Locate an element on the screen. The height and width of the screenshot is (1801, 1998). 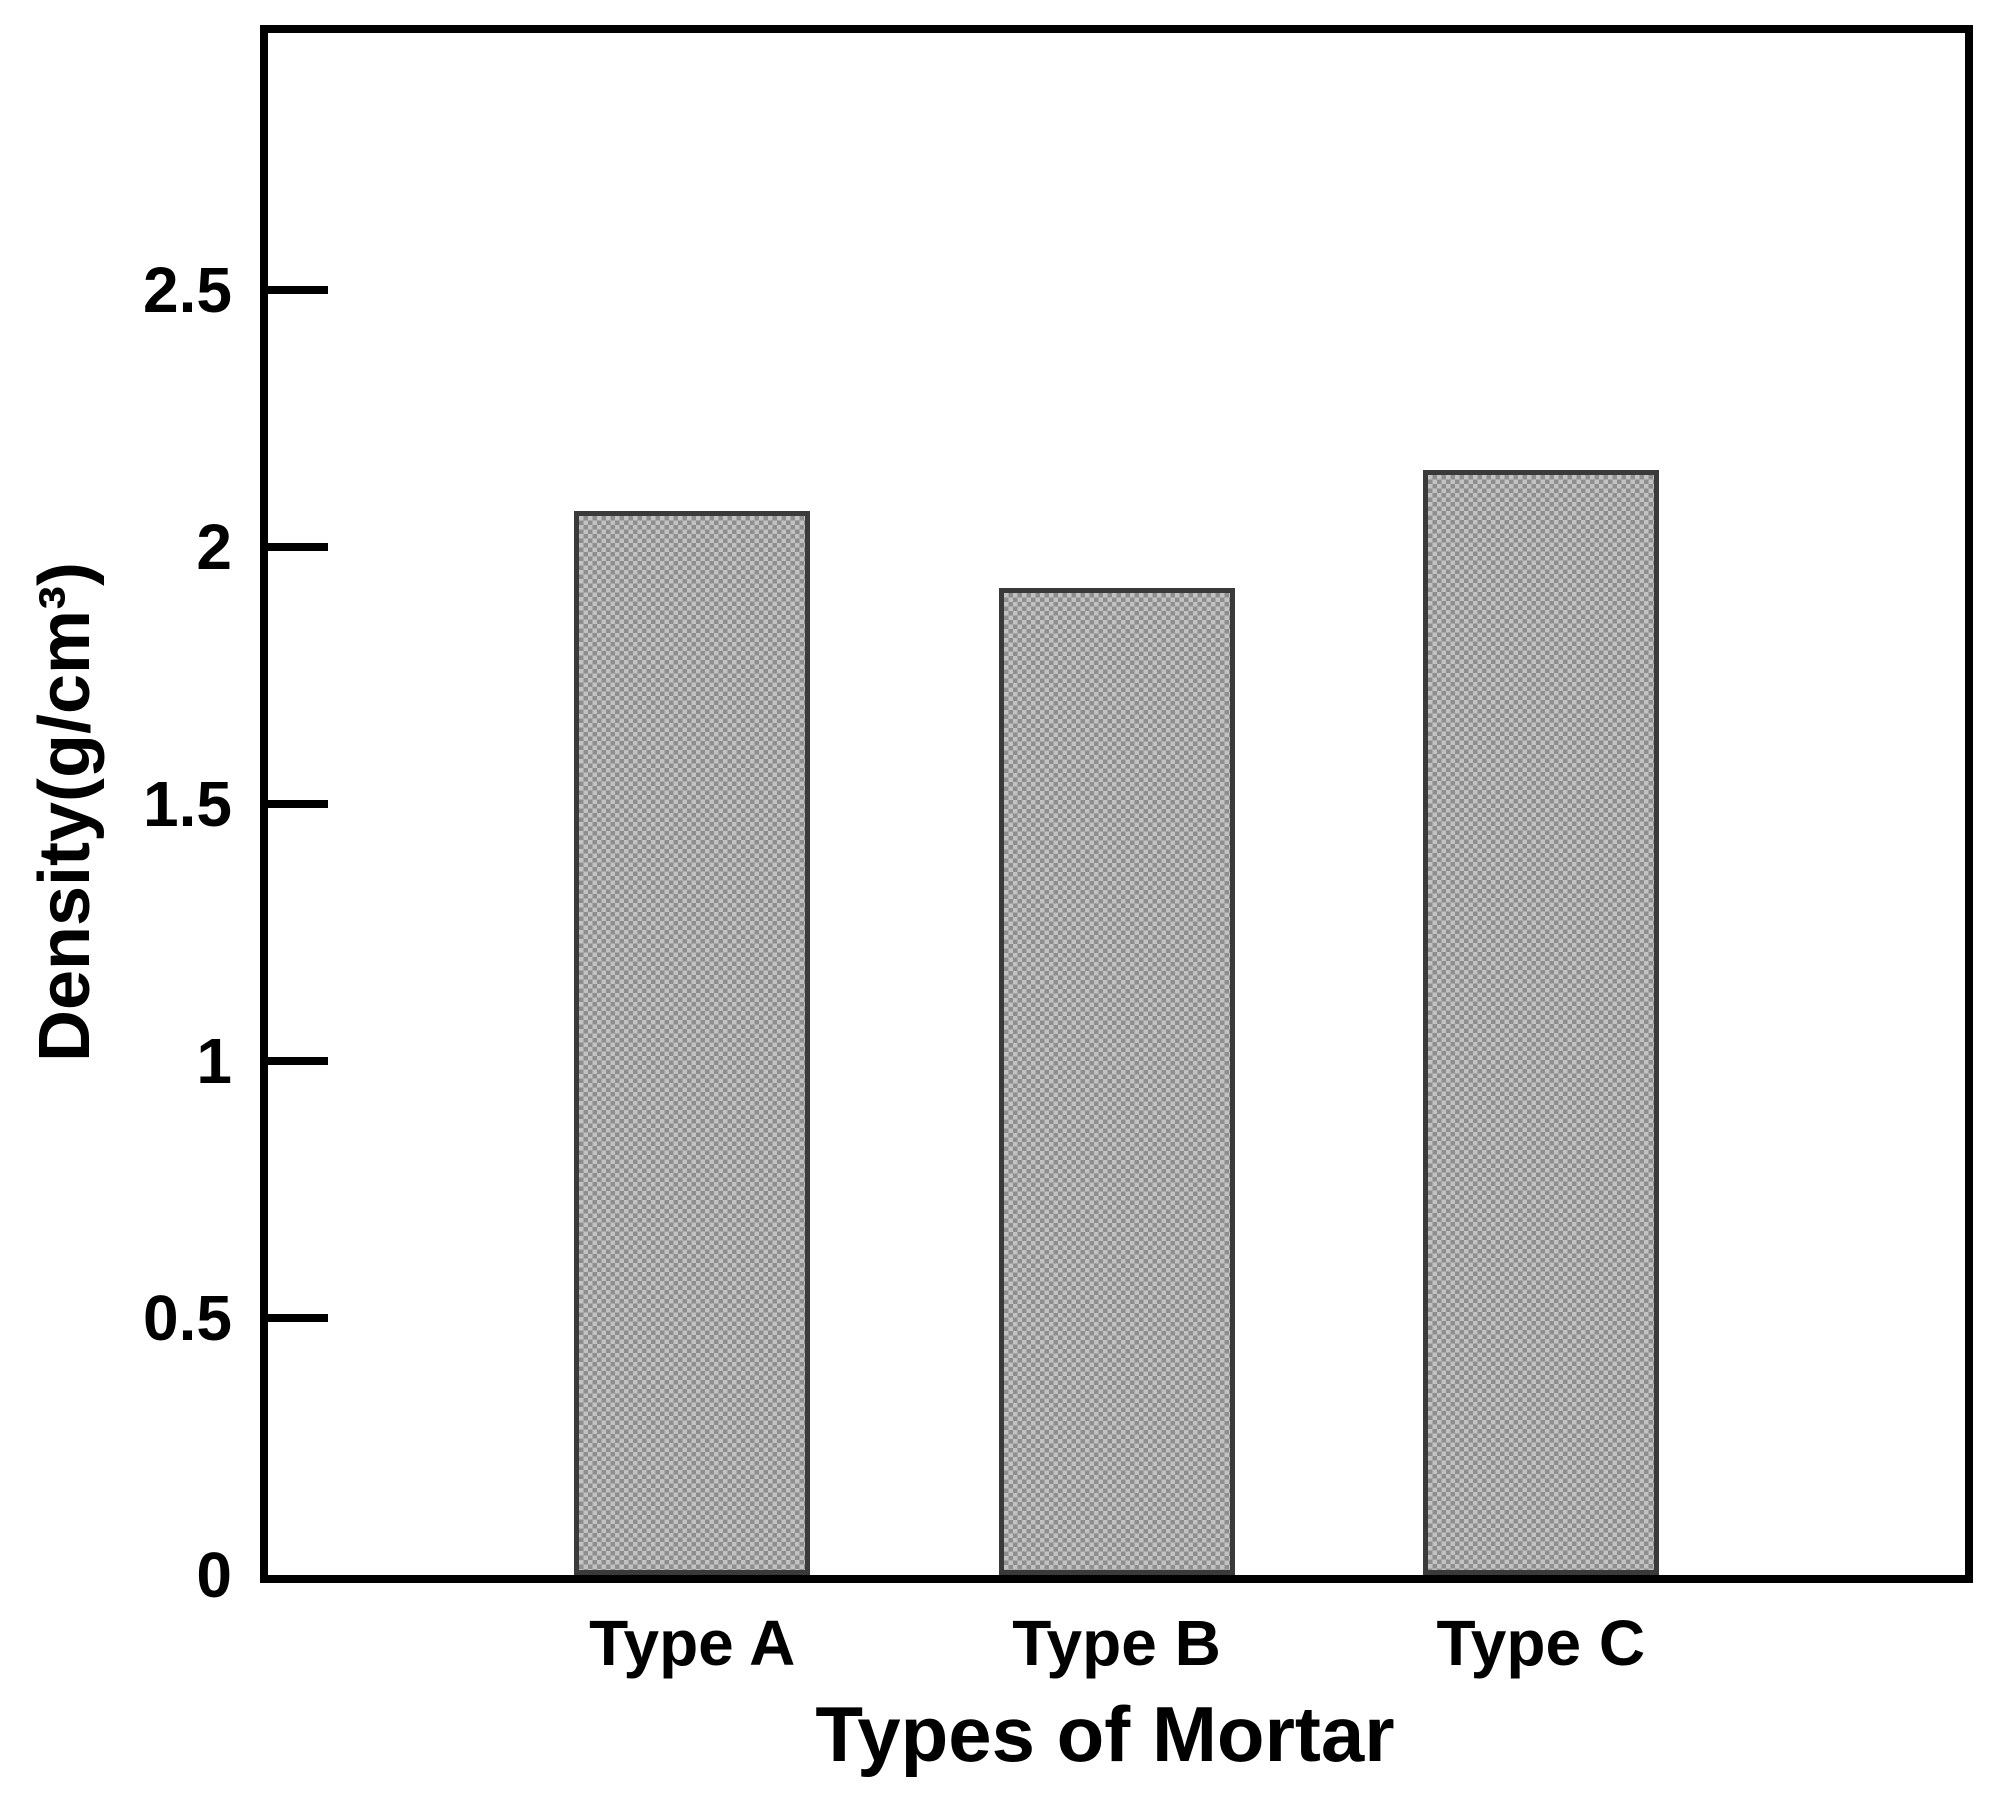
bar-type-c is located at coordinates (1540, 1022).